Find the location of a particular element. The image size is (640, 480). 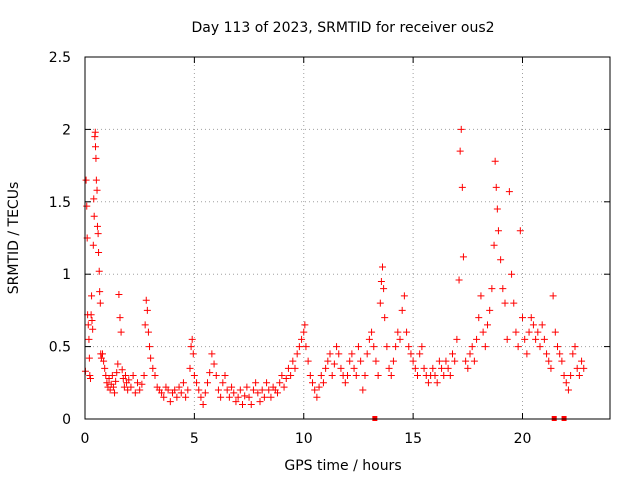

x-tick-label: 15 is located at coordinates (413, 439).